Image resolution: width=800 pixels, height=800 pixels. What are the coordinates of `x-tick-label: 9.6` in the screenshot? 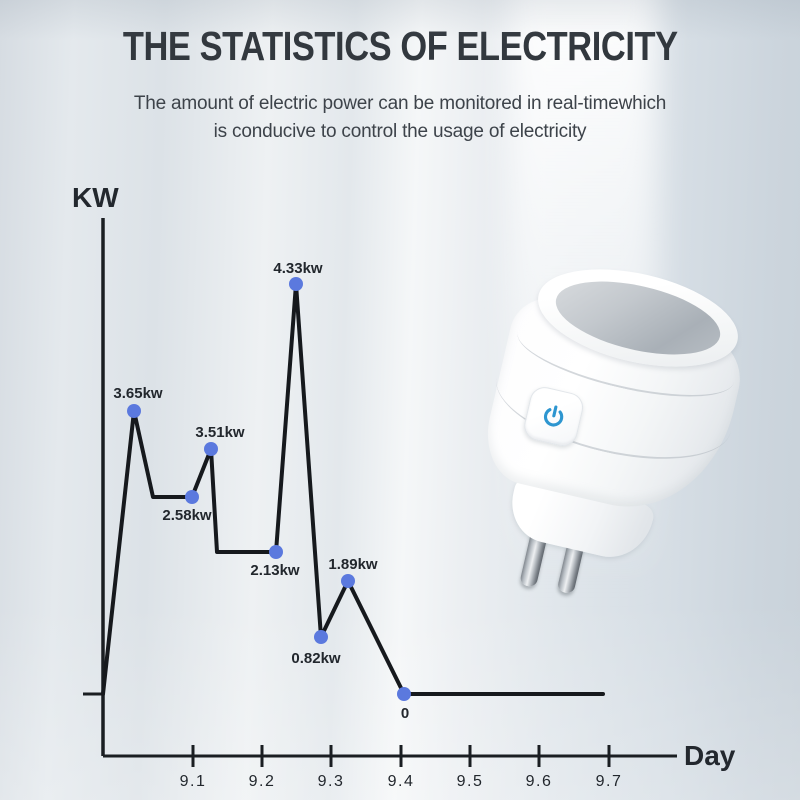 It's located at (539, 781).